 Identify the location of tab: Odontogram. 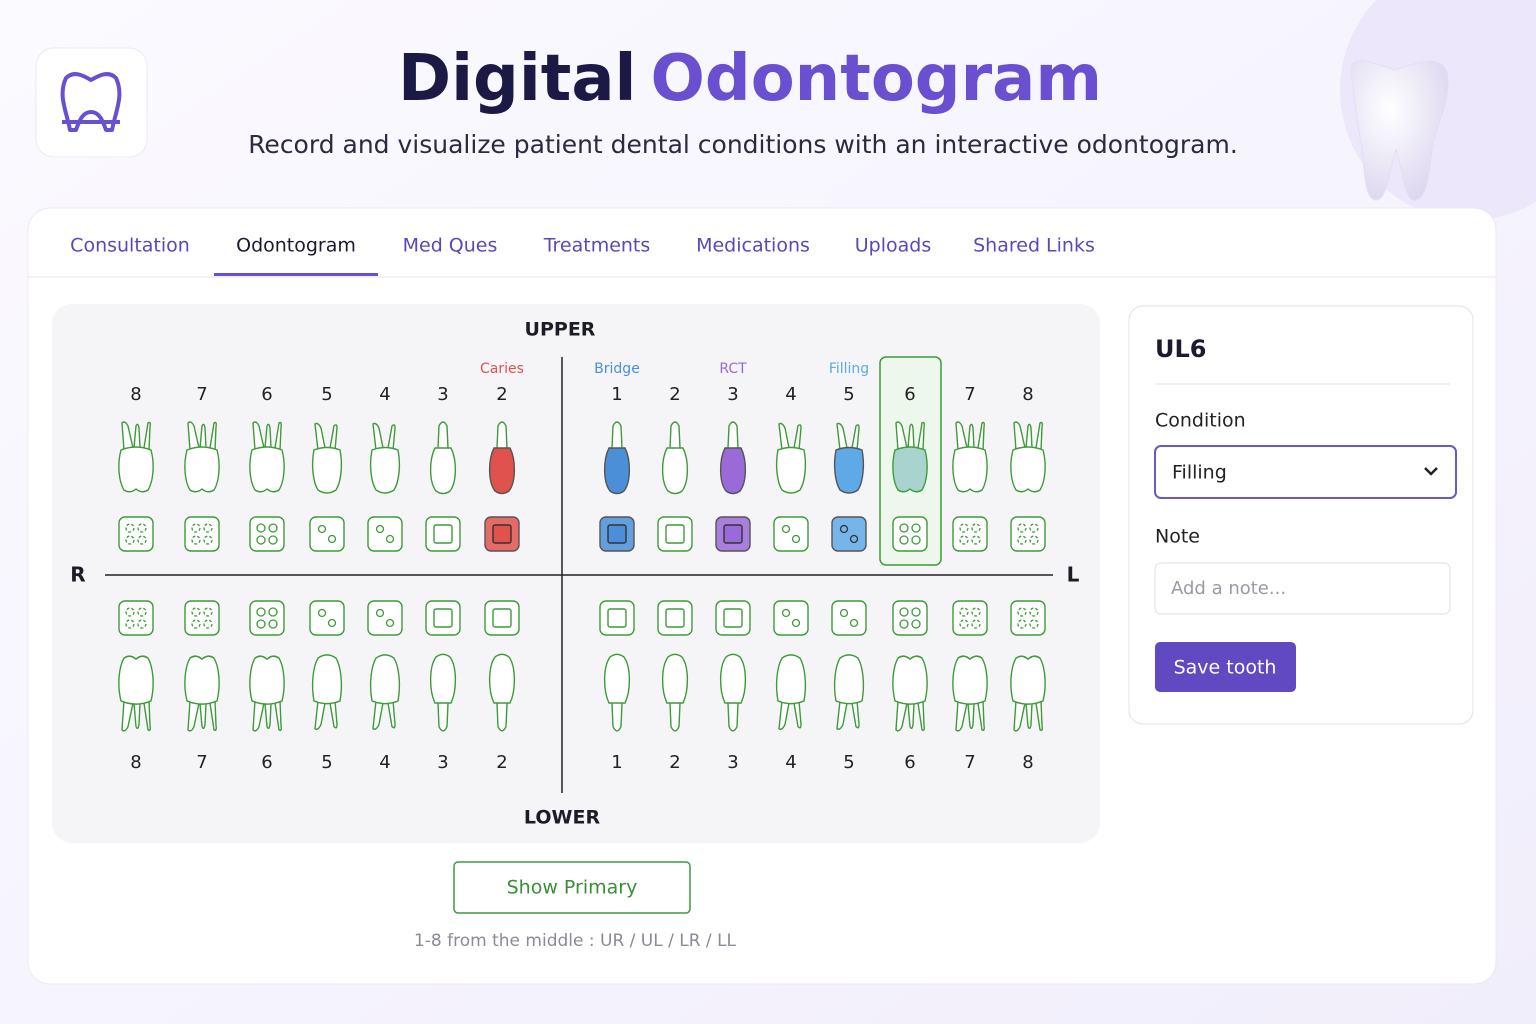
(296, 246).